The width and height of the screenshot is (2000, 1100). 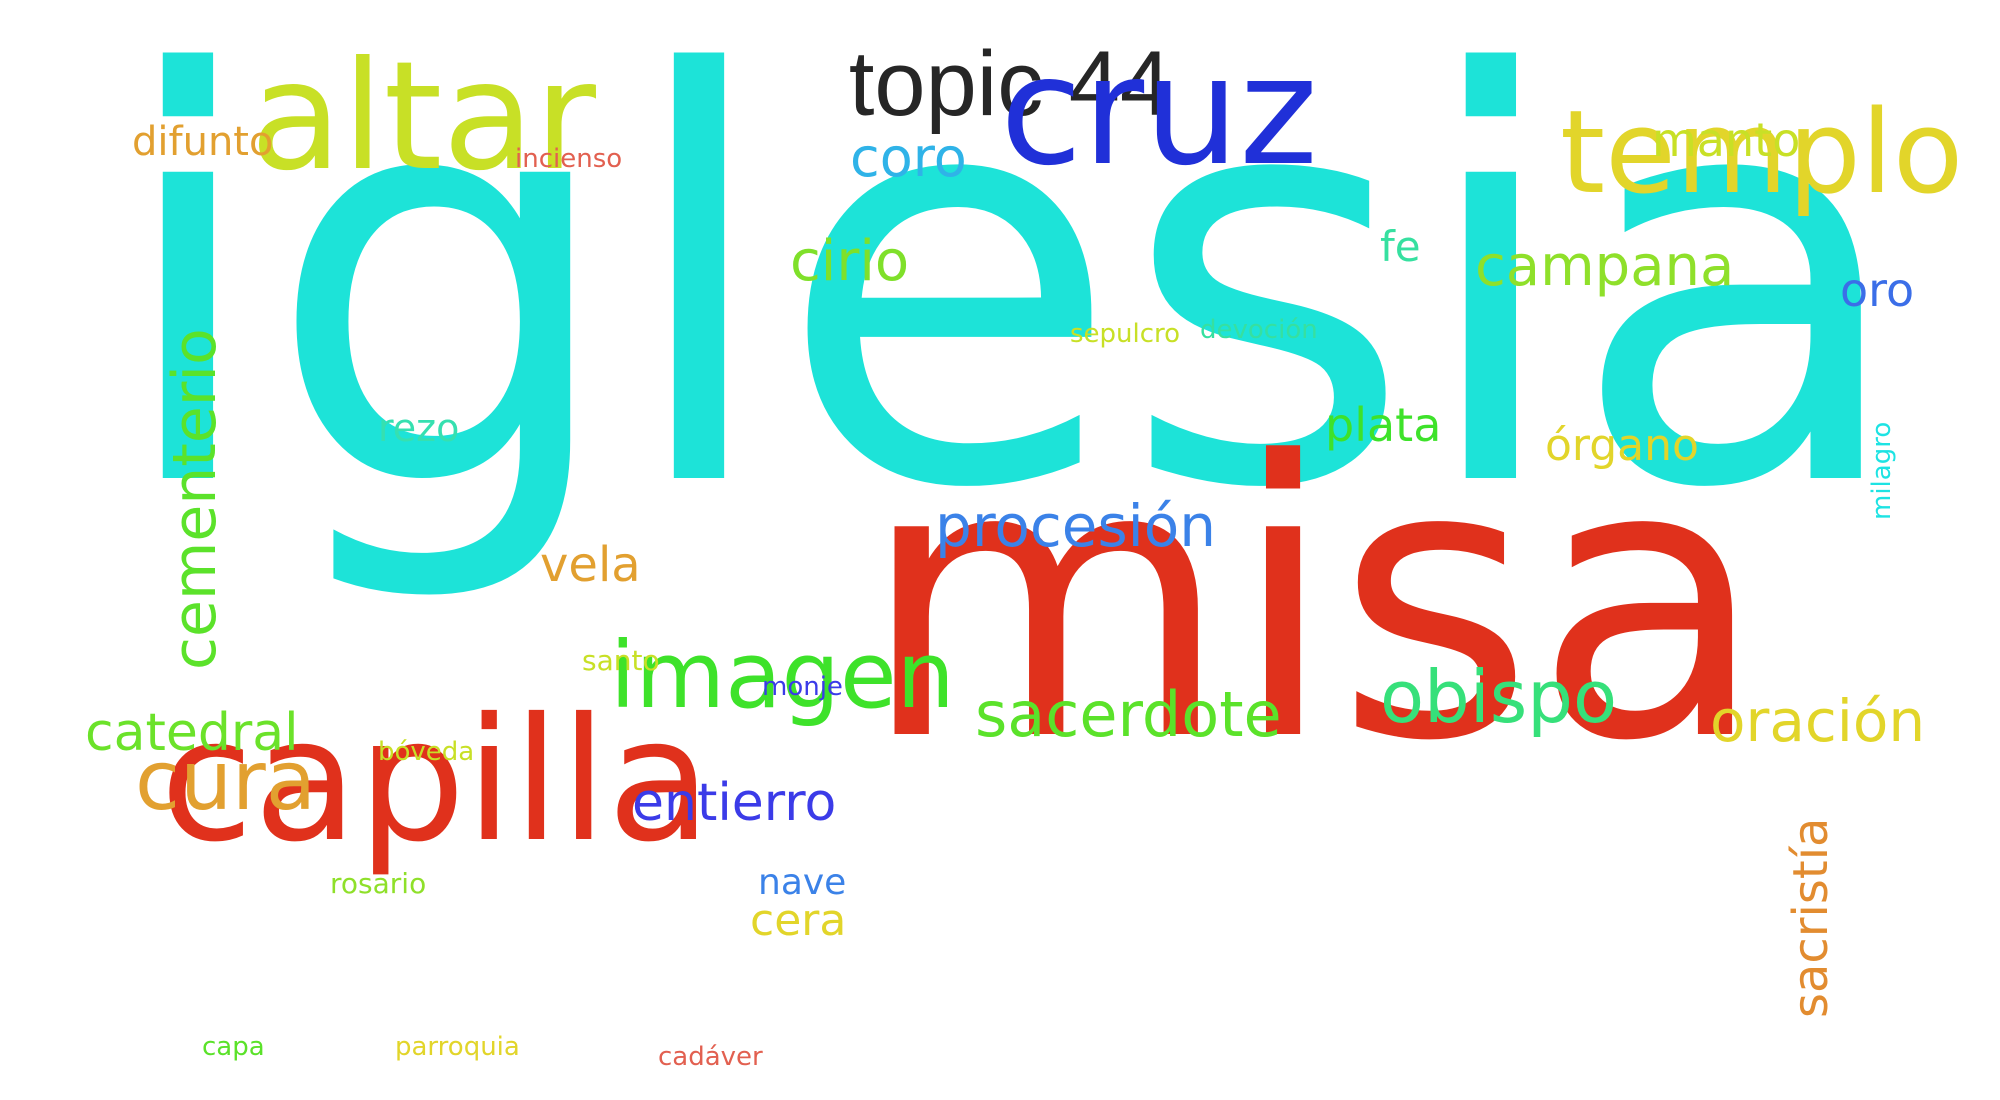 I want to click on word-cera: cera, so click(x=798, y=920).